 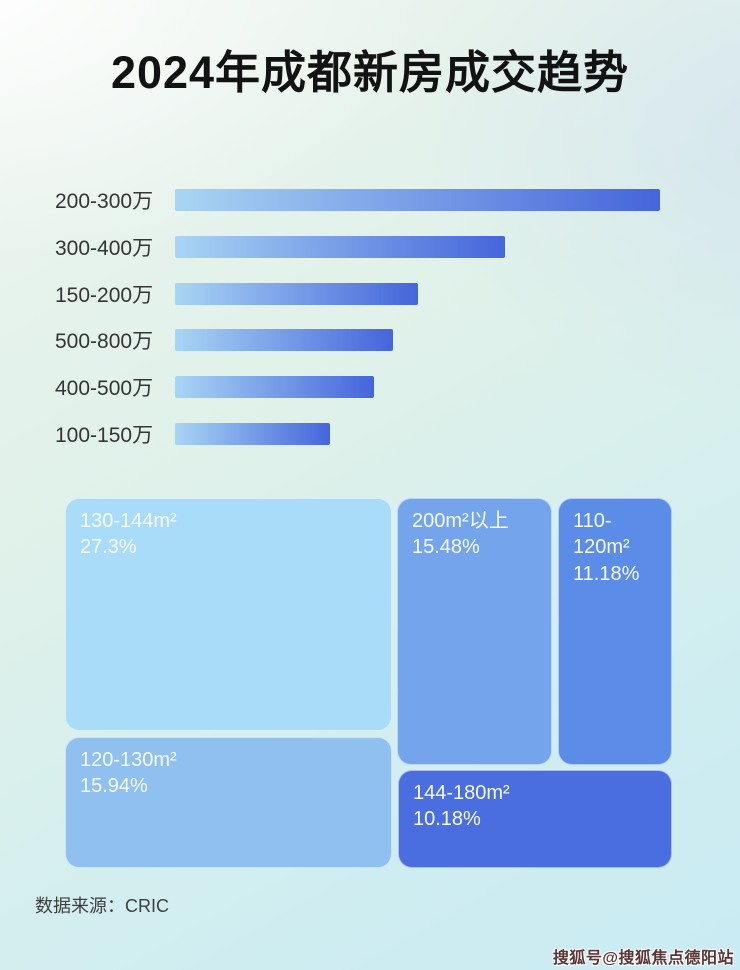 I want to click on bar-row: 400-500万, so click(x=214, y=388).